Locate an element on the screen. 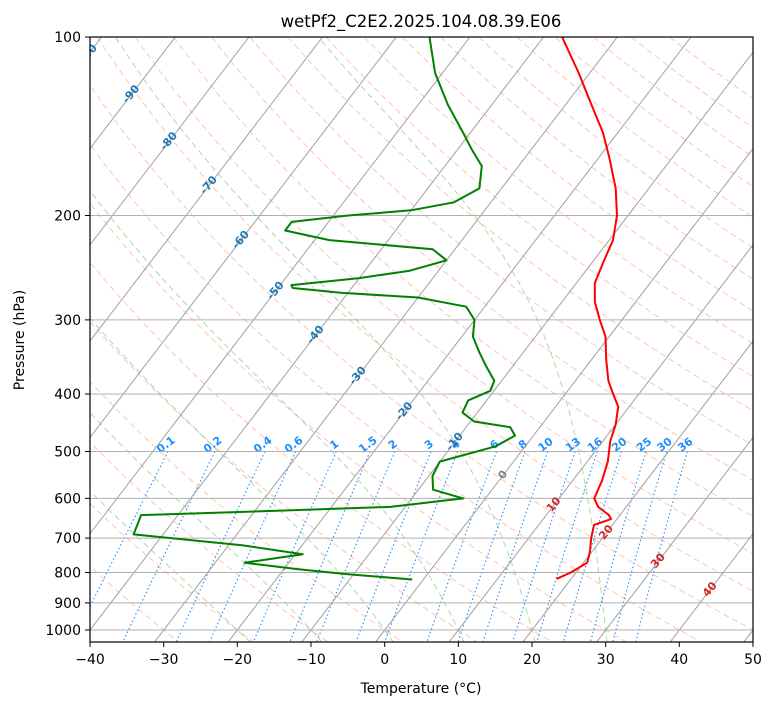 The width and height of the screenshot is (775, 708). x-tick-label: −40 is located at coordinates (90, 660).